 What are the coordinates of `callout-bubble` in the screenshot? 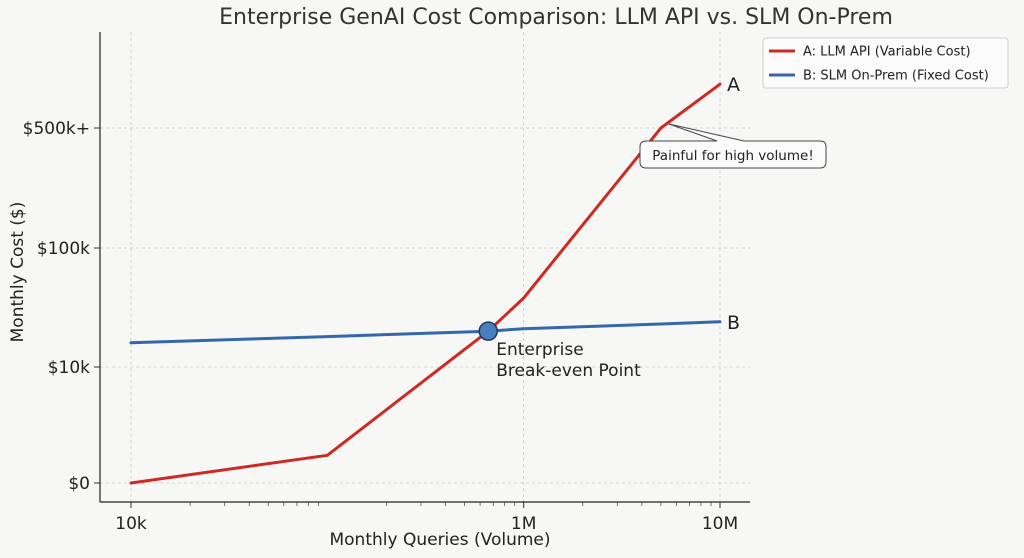 It's located at (733, 146).